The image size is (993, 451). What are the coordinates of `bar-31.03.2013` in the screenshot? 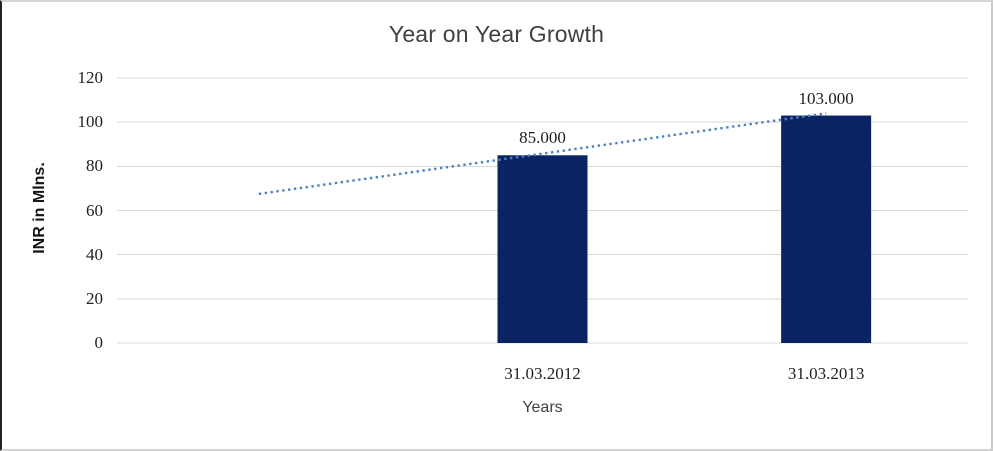 It's located at (826, 229).